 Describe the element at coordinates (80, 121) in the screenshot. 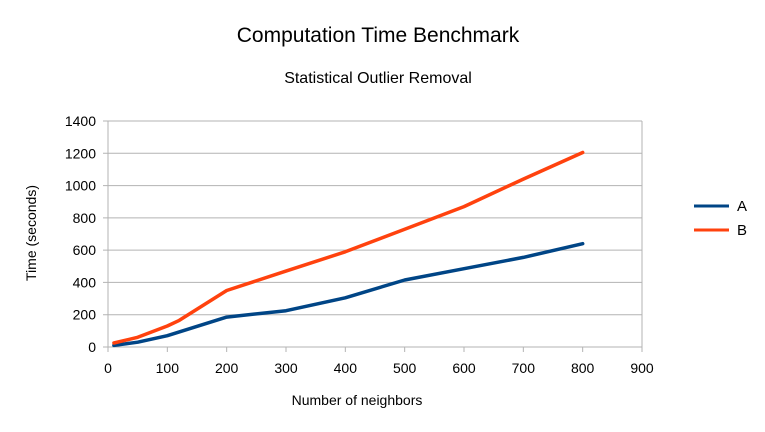

I see `y-tick-label: 1400` at that location.